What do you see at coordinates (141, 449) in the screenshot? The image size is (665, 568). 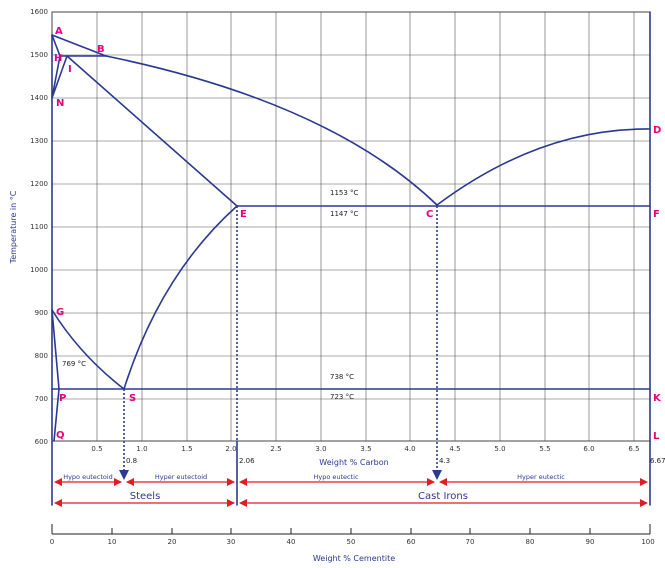 I see `x-tick-label: 1.0` at bounding box center [141, 449].